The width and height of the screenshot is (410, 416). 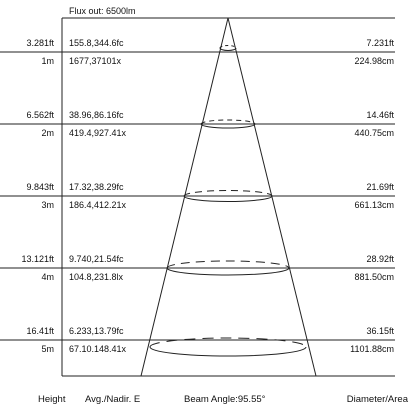 What do you see at coordinates (52, 399) in the screenshot?
I see `footer-height-label: Height` at bounding box center [52, 399].